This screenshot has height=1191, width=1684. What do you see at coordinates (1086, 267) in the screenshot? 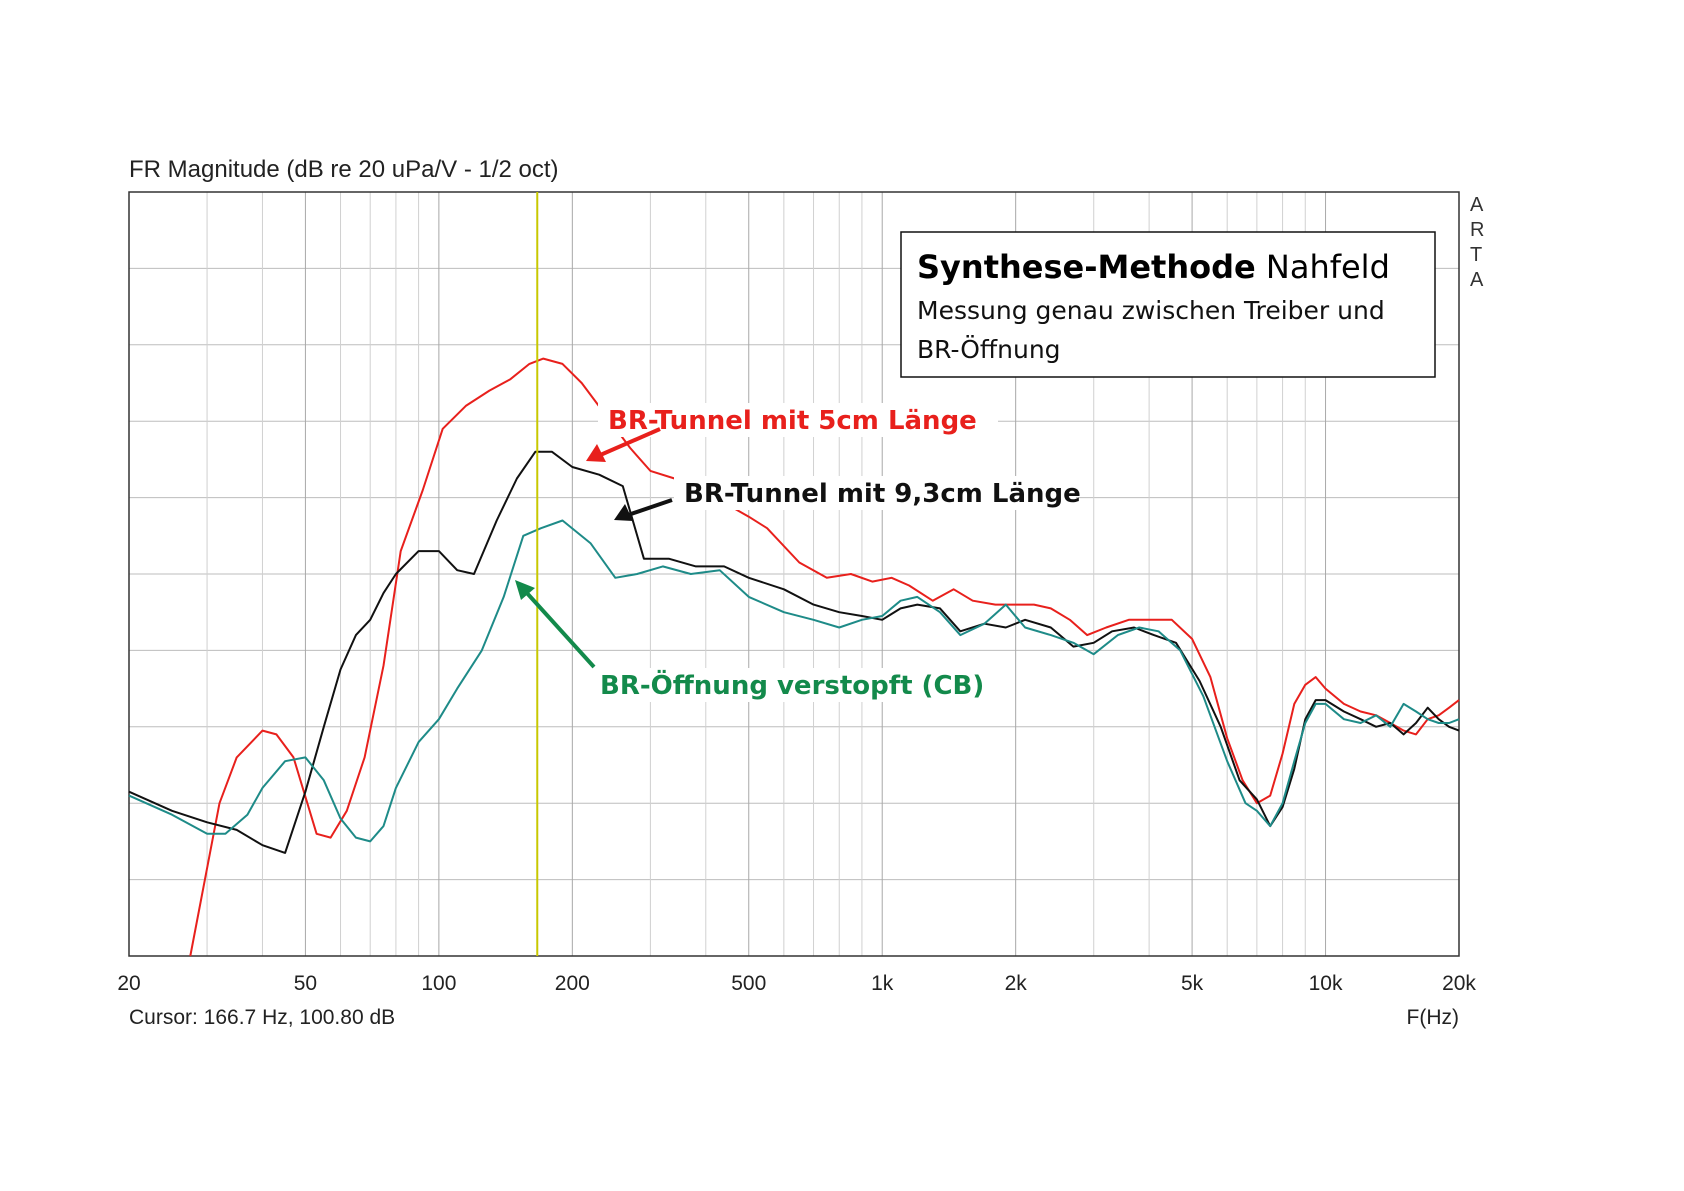
I see `info-box-title-bold: Synthese-Methode` at bounding box center [1086, 267].